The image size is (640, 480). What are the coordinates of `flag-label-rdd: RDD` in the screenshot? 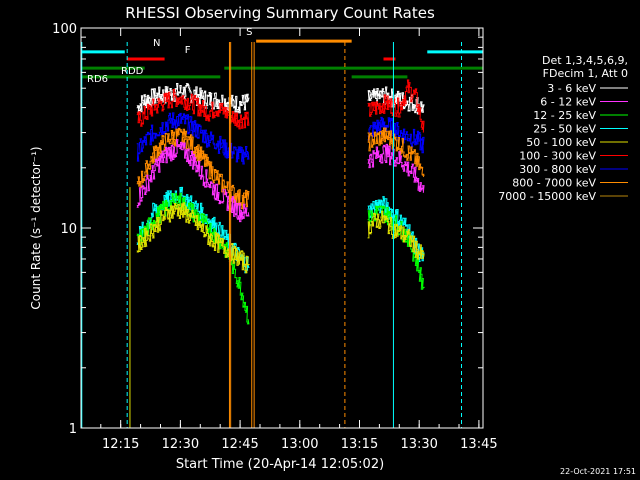 It's located at (132, 71).